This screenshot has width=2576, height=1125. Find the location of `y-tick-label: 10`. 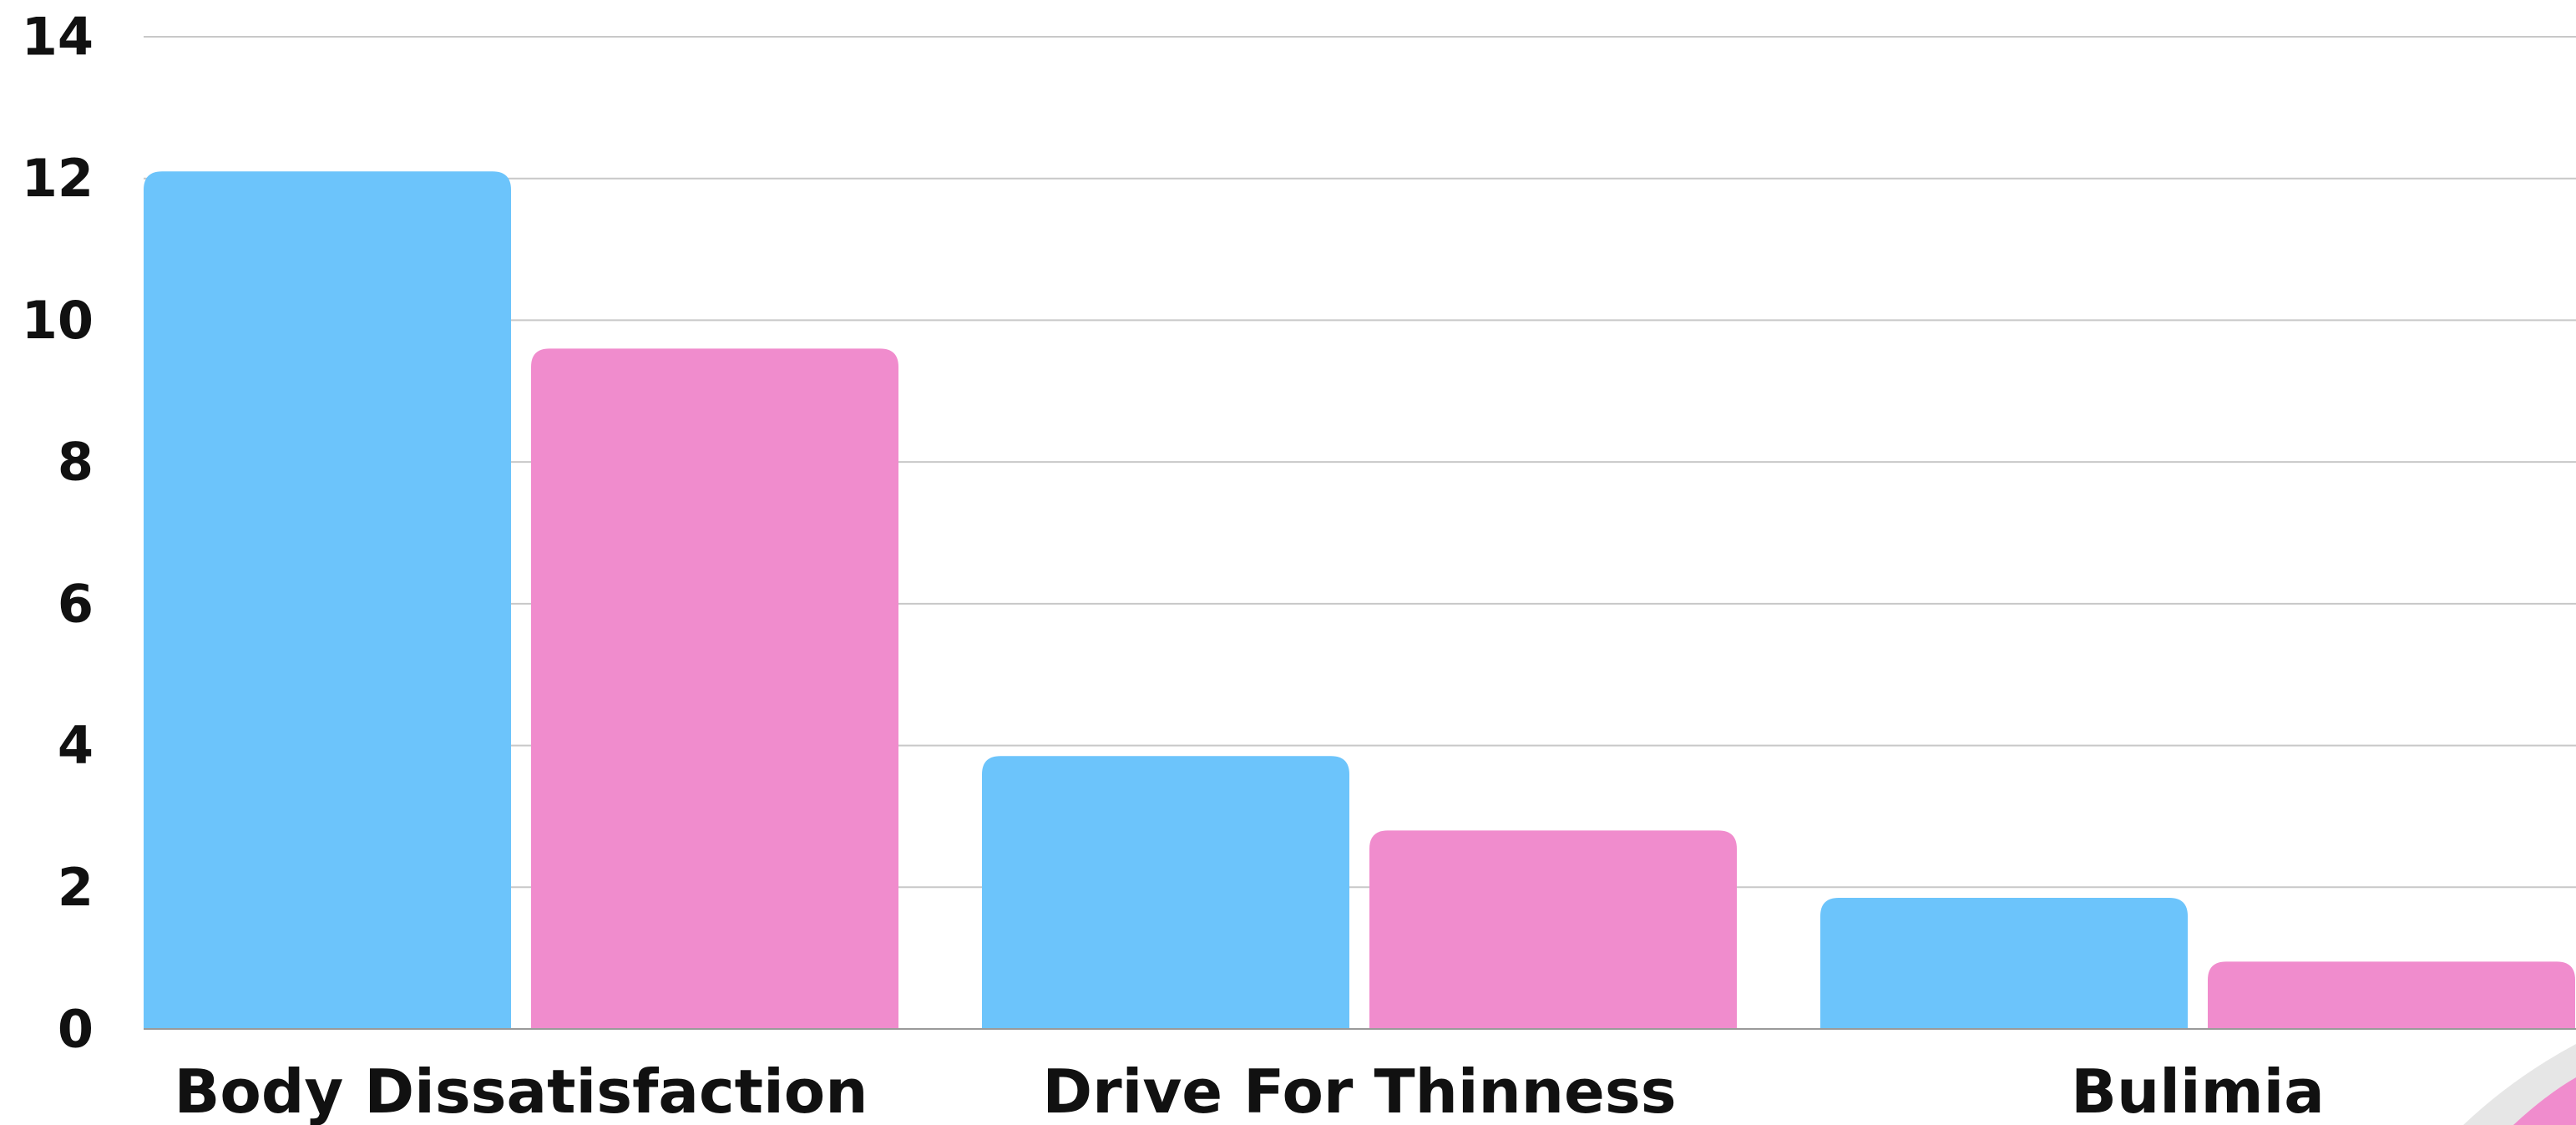

y-tick-label: 10 is located at coordinates (58, 321).